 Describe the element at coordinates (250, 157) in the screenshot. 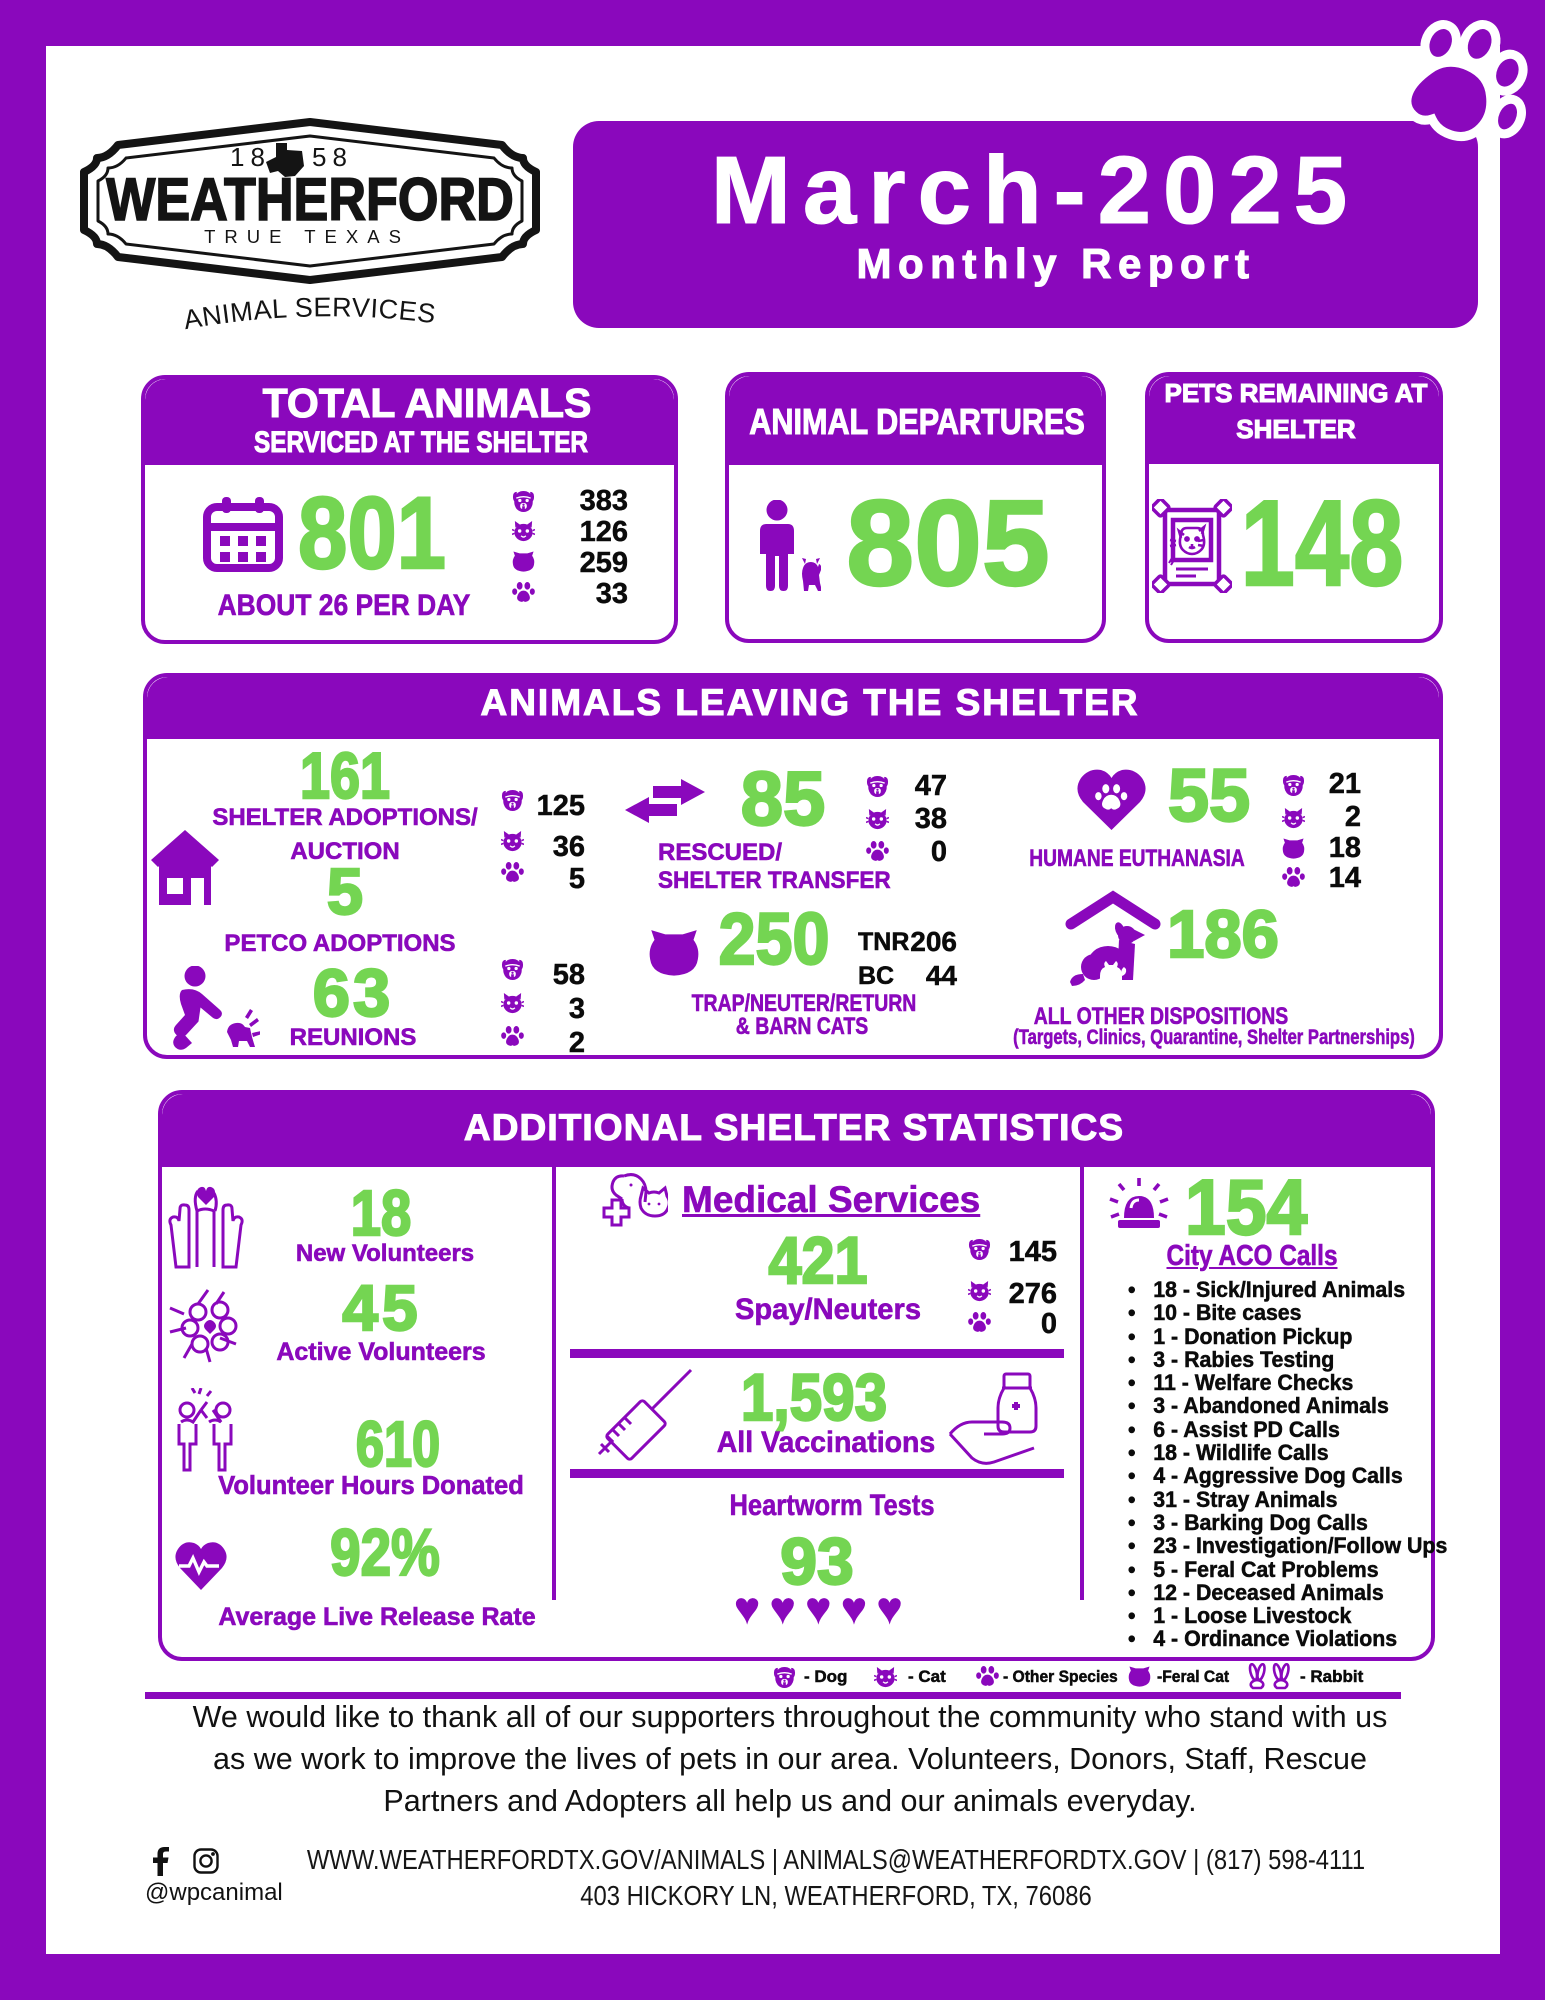

I see `svg-text: 18` at that location.